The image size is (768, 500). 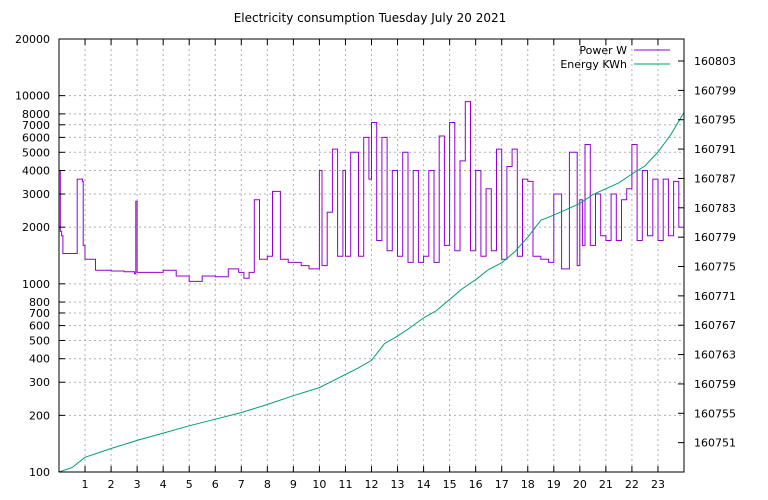 What do you see at coordinates (85, 484) in the screenshot?
I see `x-tick-label: 1` at bounding box center [85, 484].